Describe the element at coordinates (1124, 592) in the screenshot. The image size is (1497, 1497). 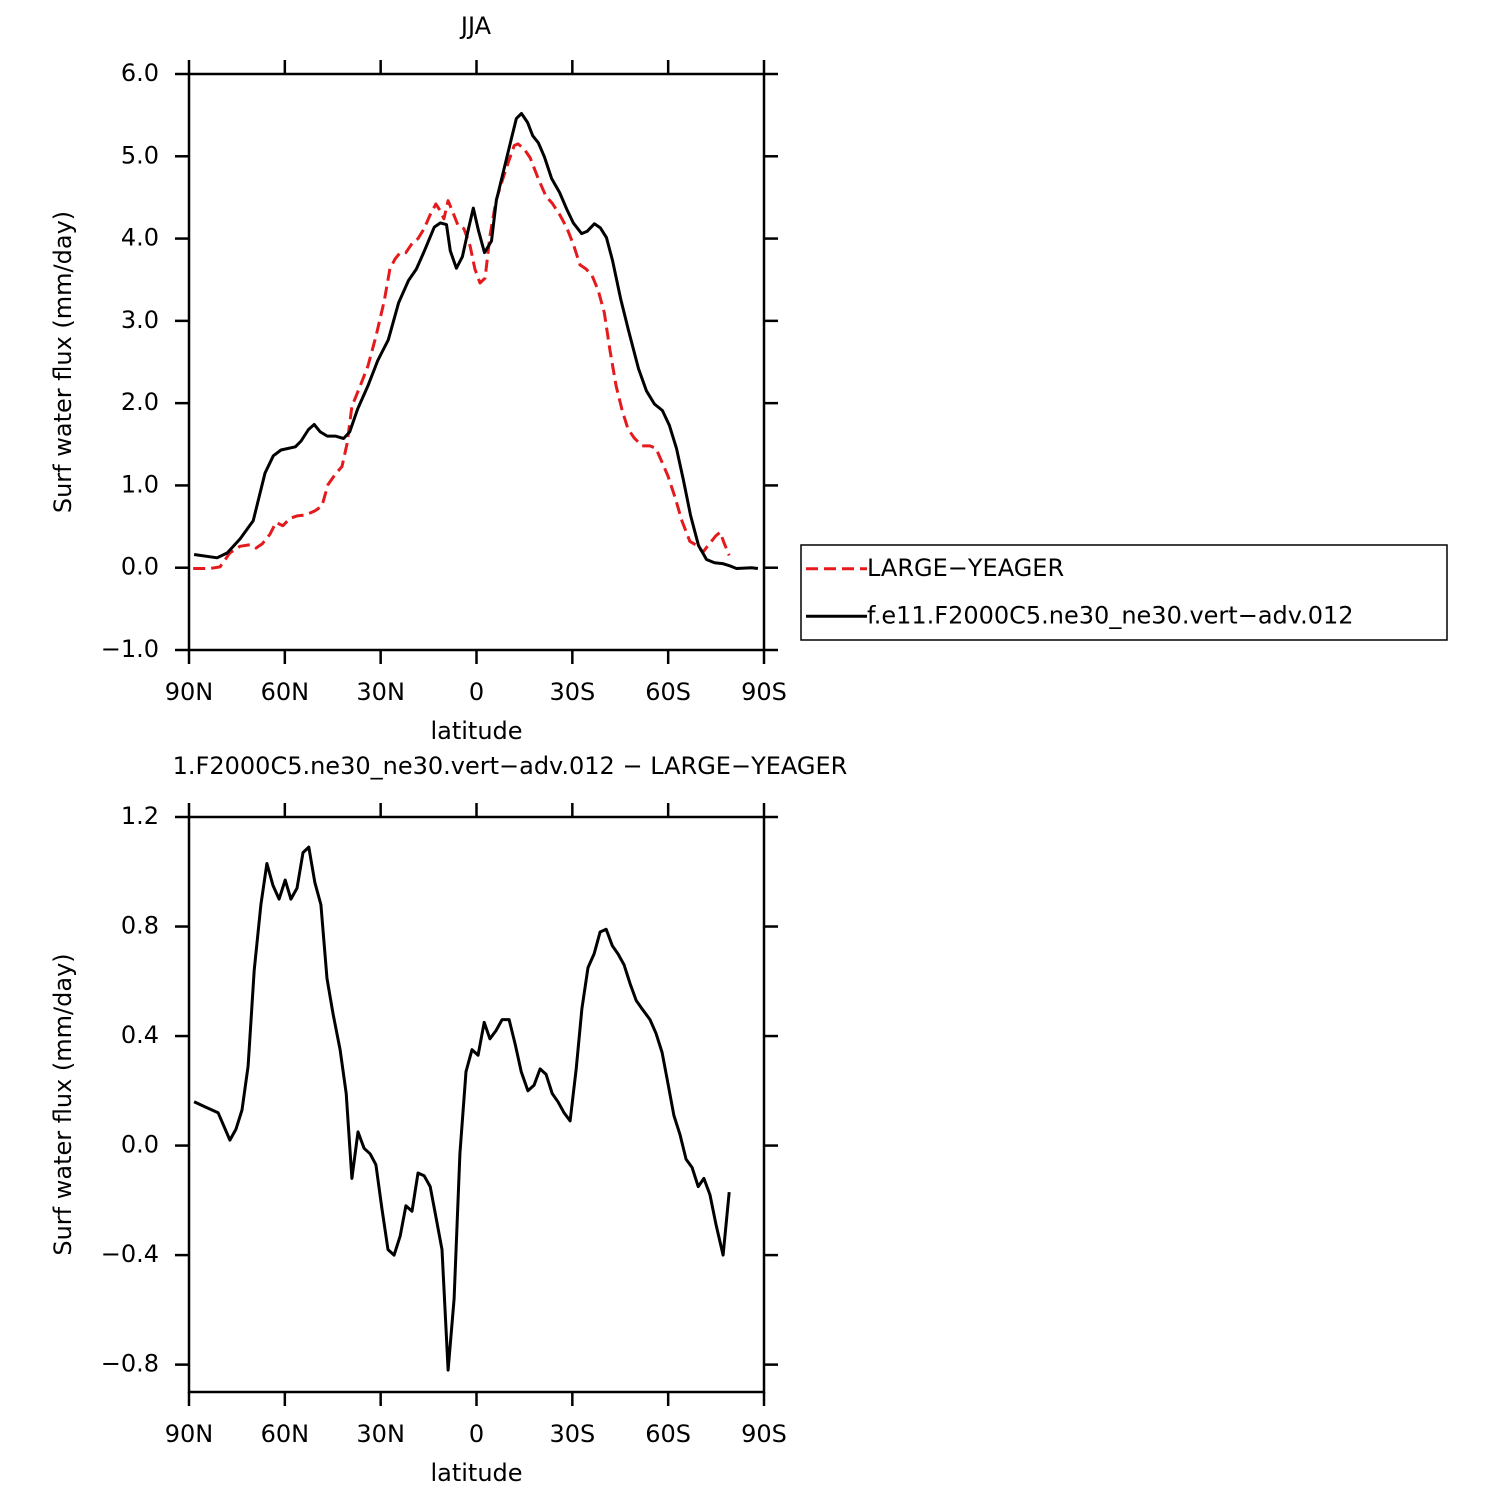
I see `legend-box` at that location.